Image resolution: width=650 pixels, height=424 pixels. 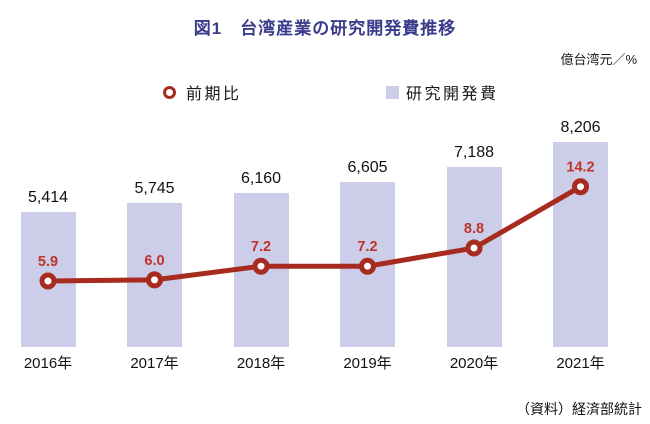 I want to click on bar-value-label: 5,745, so click(x=154, y=189).